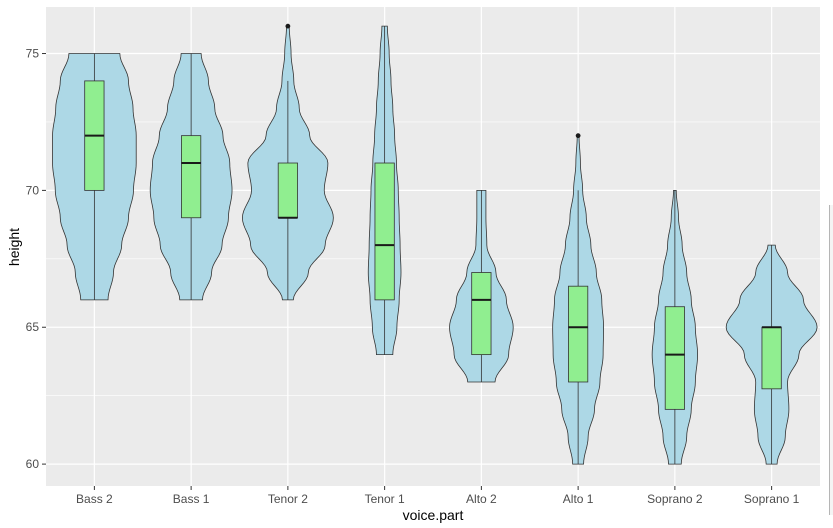 The image size is (833, 528). What do you see at coordinates (33, 190) in the screenshot?
I see `y-tick-label: 70` at bounding box center [33, 190].